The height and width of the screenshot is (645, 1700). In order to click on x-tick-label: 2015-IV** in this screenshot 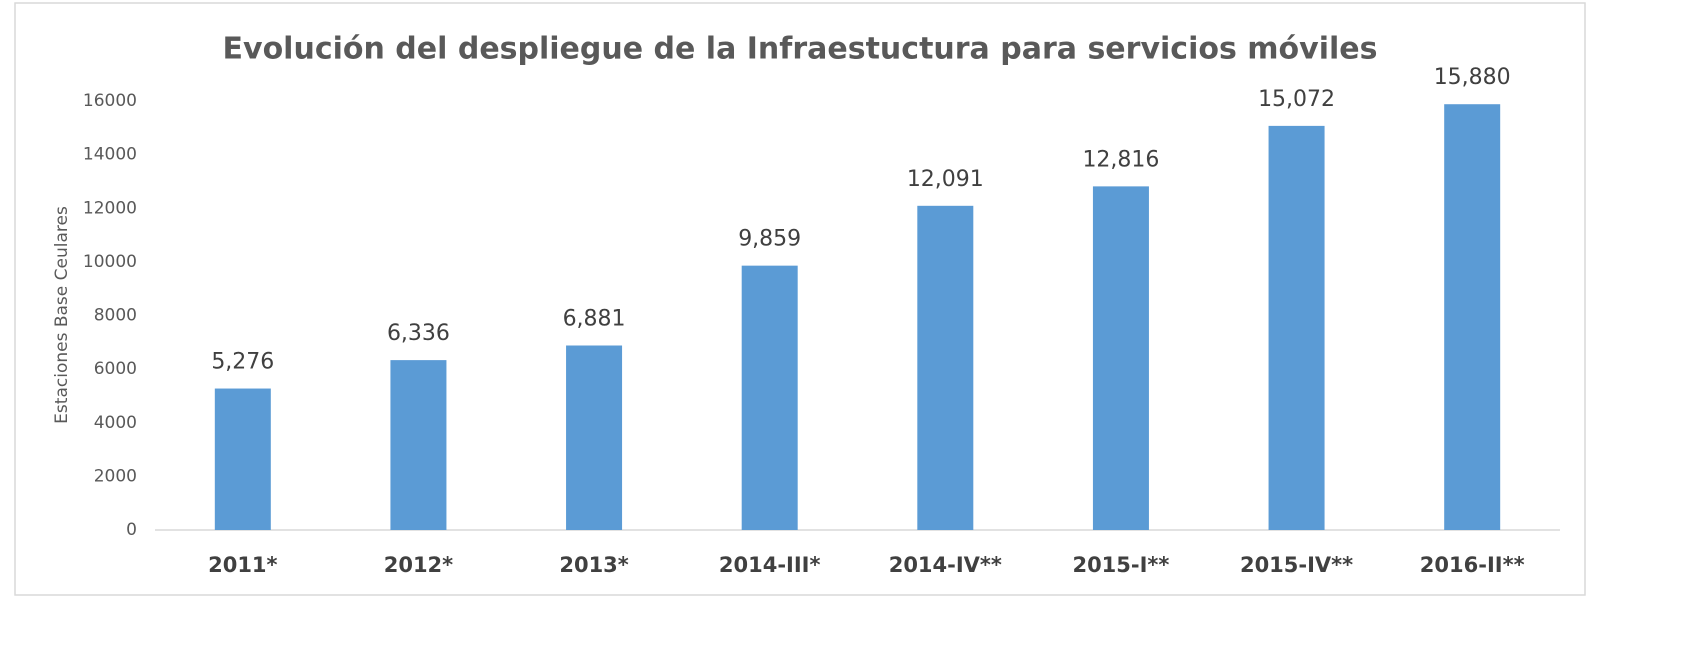, I will do `click(1296, 565)`.